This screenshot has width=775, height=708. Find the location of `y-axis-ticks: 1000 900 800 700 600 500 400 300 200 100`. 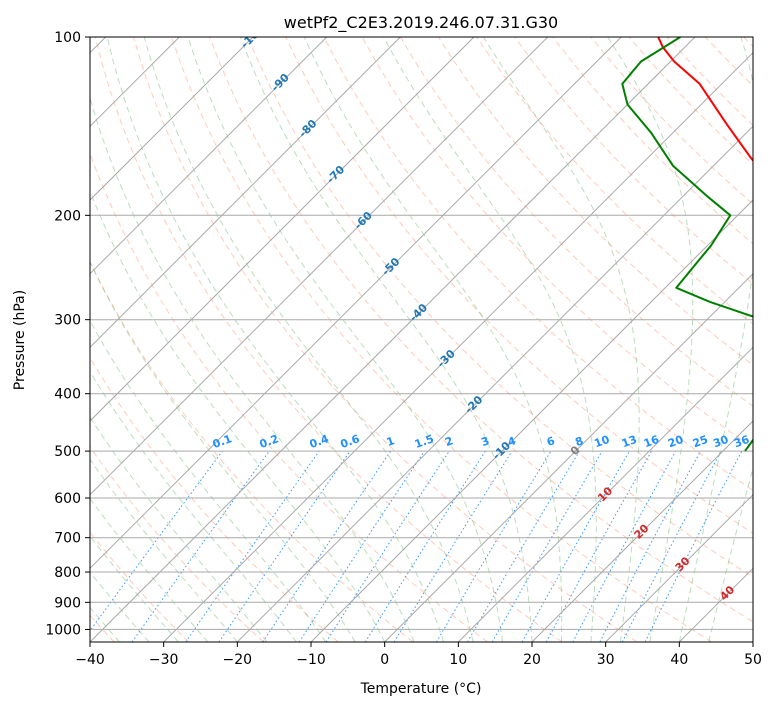

y-axis-ticks: 1000 900 800 700 600 500 400 300 200 100 is located at coordinates (67, 334).